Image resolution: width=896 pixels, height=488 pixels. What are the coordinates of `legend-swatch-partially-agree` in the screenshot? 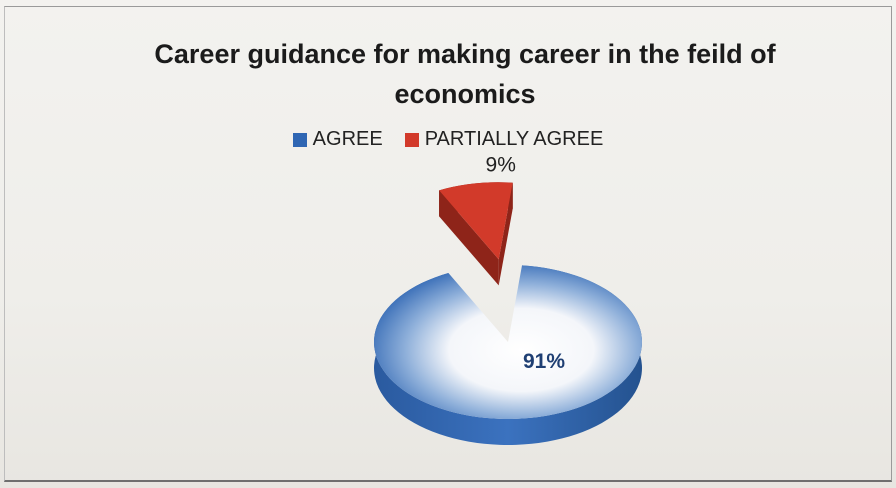 It's located at (411, 139).